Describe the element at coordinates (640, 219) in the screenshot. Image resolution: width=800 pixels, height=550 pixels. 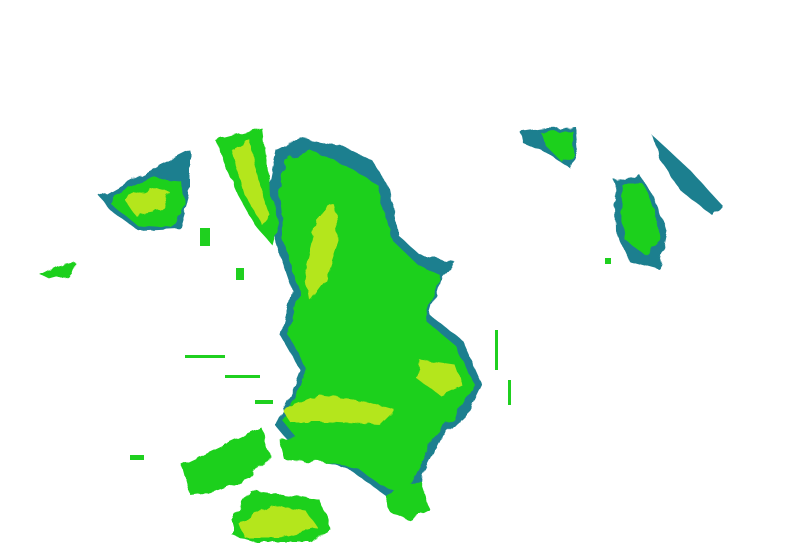
I see `right-cell` at that location.